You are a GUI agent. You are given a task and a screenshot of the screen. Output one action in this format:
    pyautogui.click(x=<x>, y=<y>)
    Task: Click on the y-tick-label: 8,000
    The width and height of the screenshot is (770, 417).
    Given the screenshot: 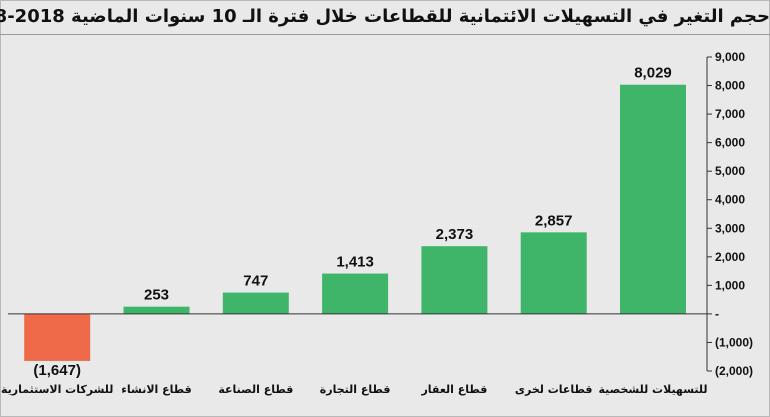 What is the action you would take?
    pyautogui.click(x=730, y=86)
    